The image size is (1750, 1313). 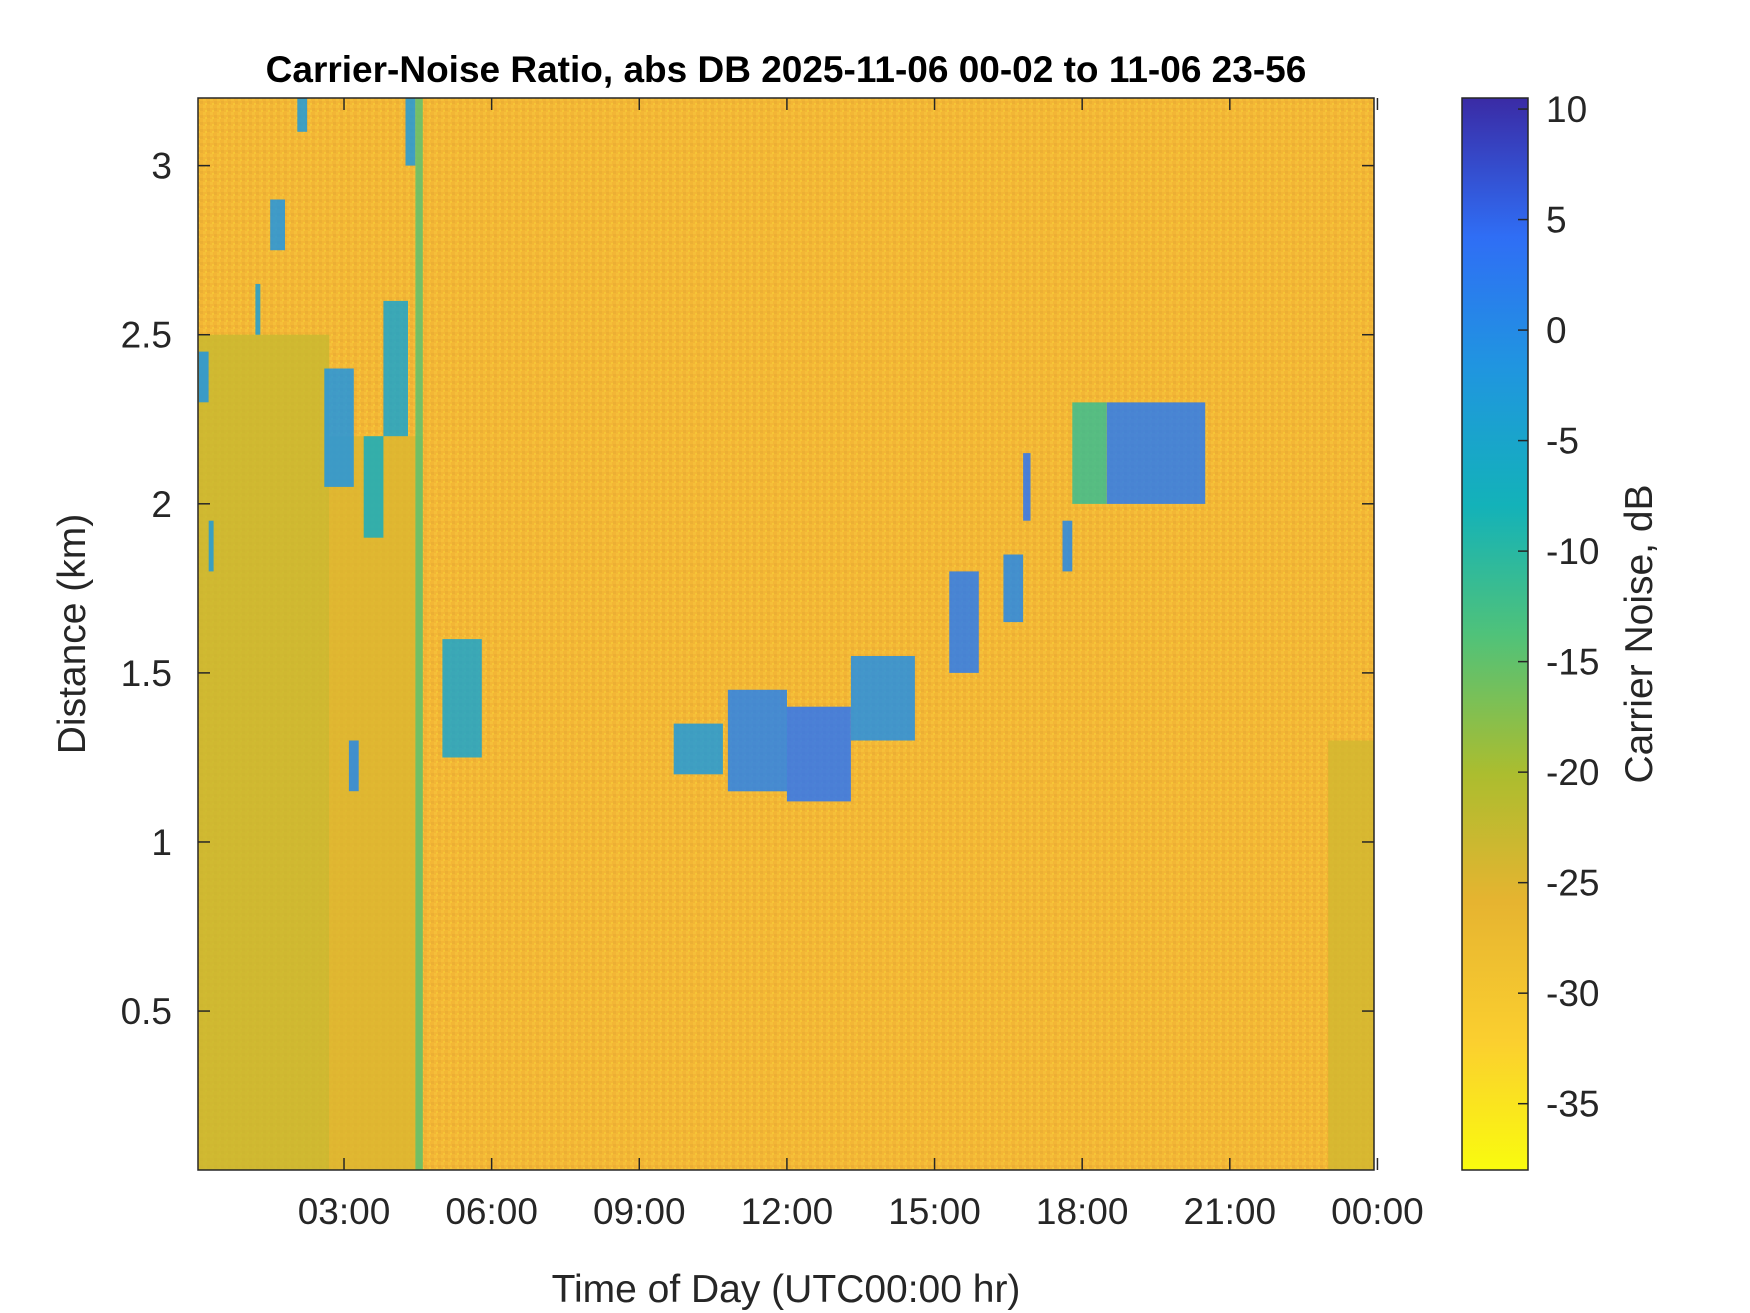 What do you see at coordinates (491, 1211) in the screenshot?
I see `x-tick-label: 06:00` at bounding box center [491, 1211].